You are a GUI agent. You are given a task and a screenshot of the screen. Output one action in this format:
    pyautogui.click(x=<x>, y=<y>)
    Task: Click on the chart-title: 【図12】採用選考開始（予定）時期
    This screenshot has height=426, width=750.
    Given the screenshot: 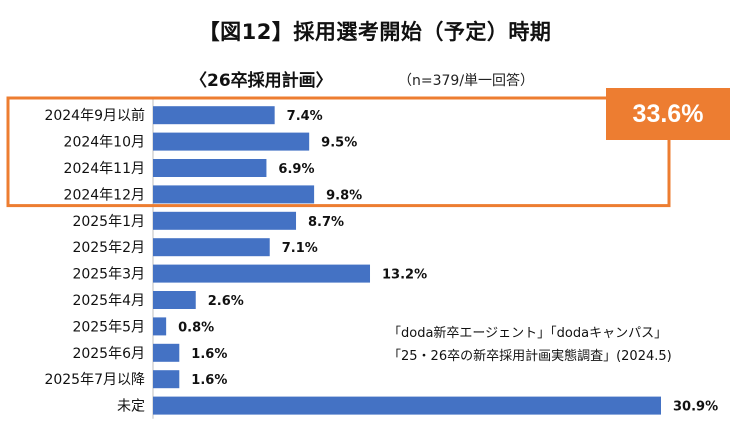 What is the action you would take?
    pyautogui.click(x=375, y=32)
    